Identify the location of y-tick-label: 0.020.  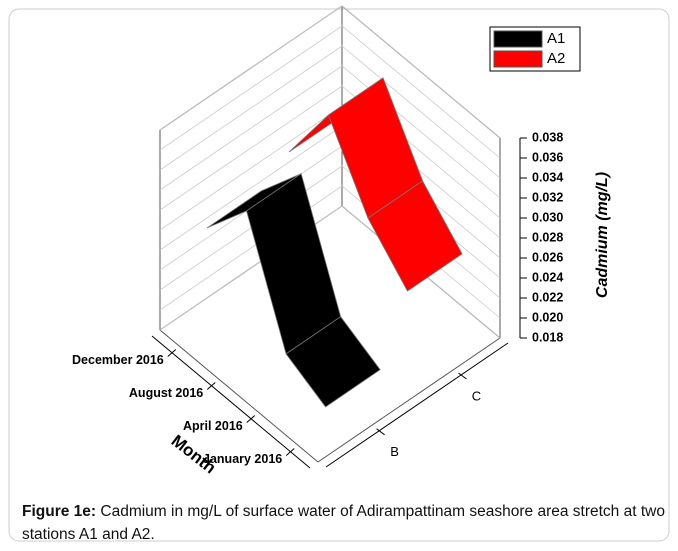
(547, 317).